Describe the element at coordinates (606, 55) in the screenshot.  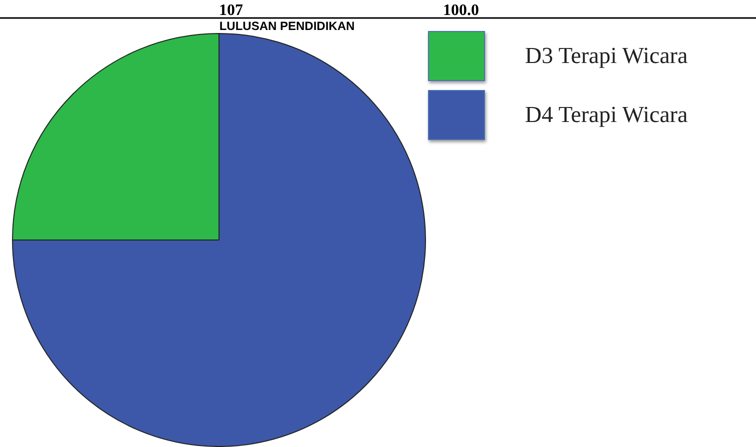
I see `legend-label: D3 Terapi Wicara` at that location.